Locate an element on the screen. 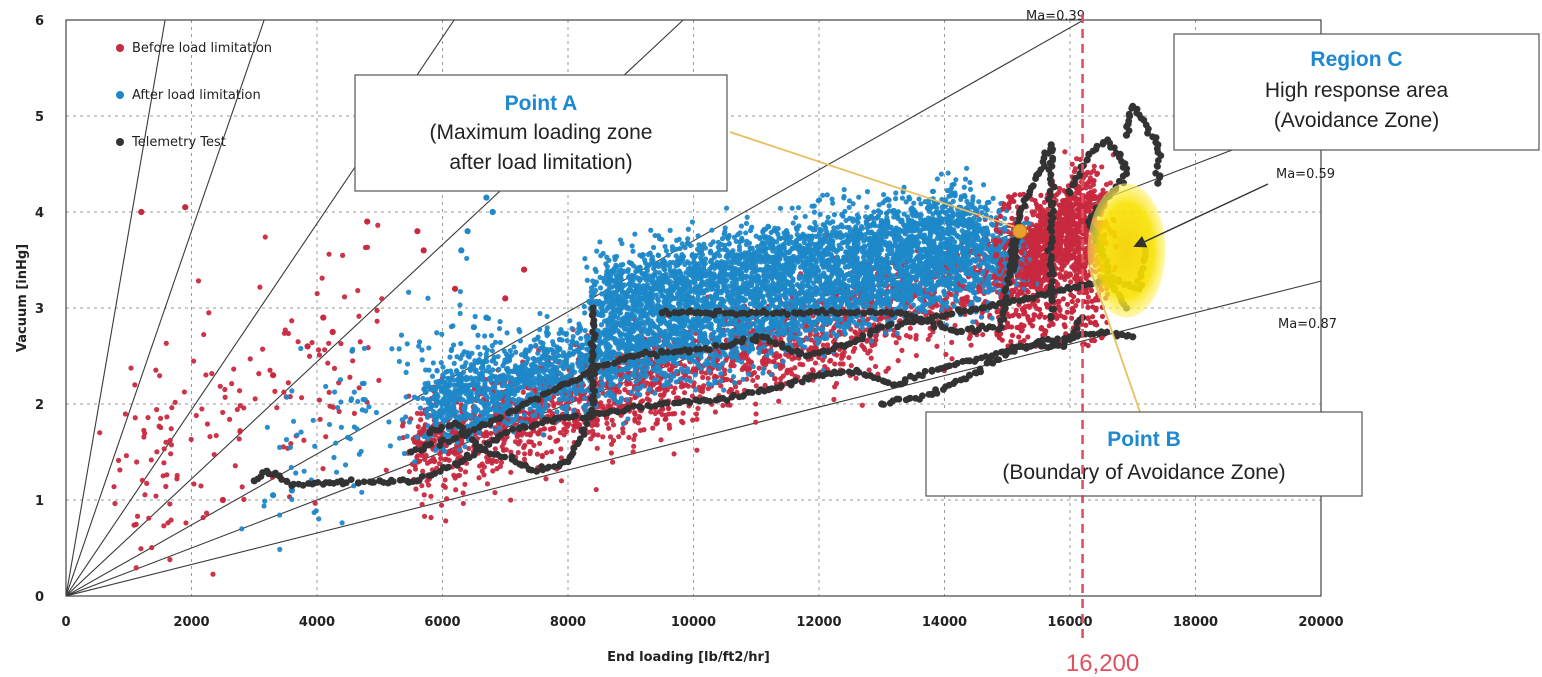 The height and width of the screenshot is (677, 1542). ratio-line is located at coordinates (165, 308).